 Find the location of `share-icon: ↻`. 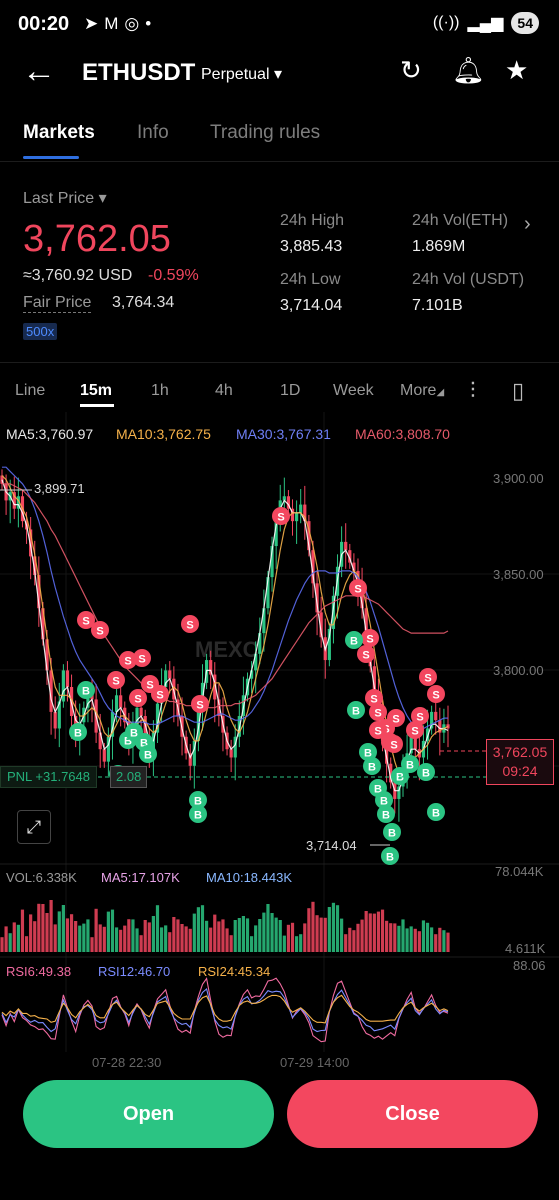

share-icon: ↻ is located at coordinates (411, 70).